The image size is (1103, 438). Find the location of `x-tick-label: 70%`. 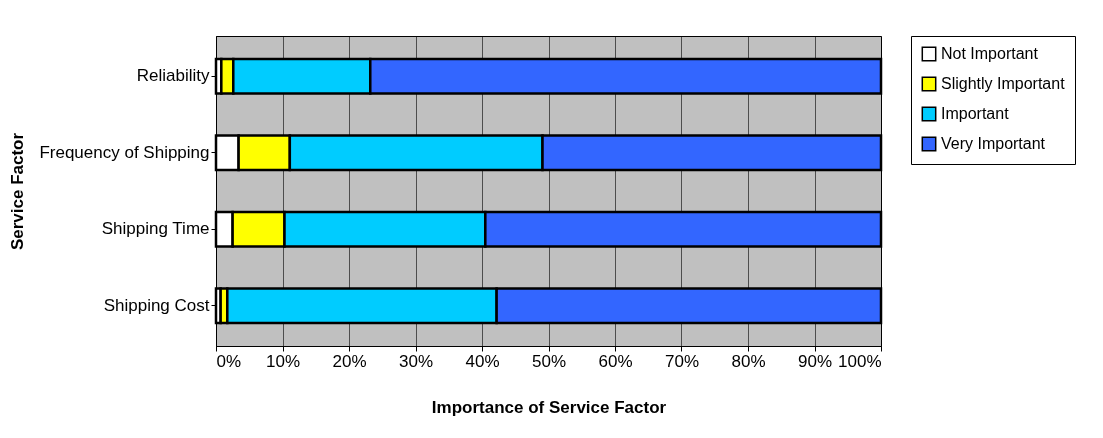

x-tick-label: 70% is located at coordinates (682, 361).